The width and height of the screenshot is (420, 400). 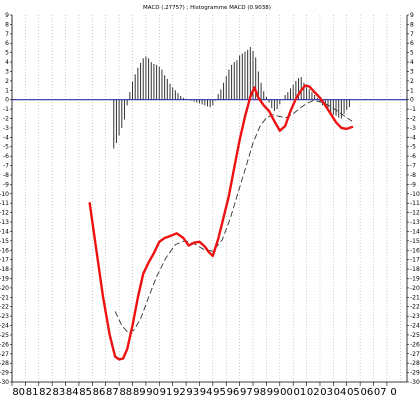 What do you see at coordinates (412, 15) in the screenshot?
I see `y-tick-label: 9` at bounding box center [412, 15].